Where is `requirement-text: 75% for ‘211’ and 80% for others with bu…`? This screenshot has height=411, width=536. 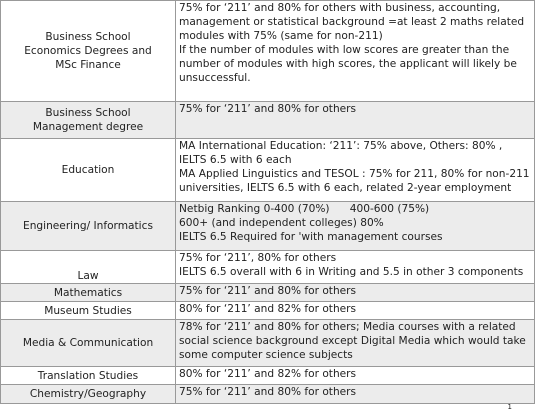 requirement-text: 75% for ‘211’ and 80% for others with bu… is located at coordinates (353, 22).